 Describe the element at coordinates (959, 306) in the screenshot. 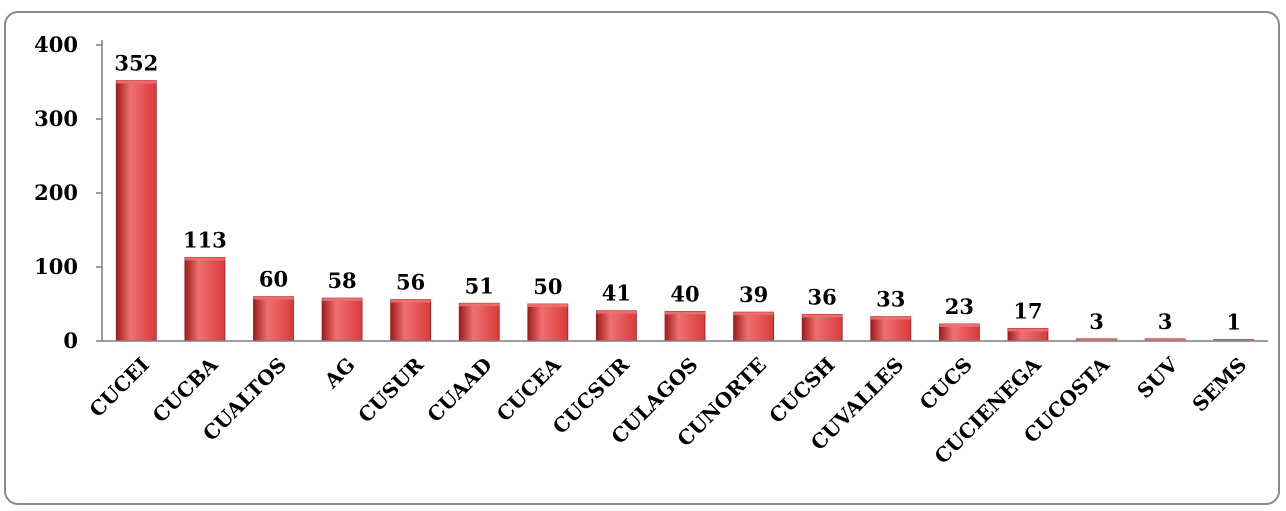

I see `data-label-cucs: 23` at that location.